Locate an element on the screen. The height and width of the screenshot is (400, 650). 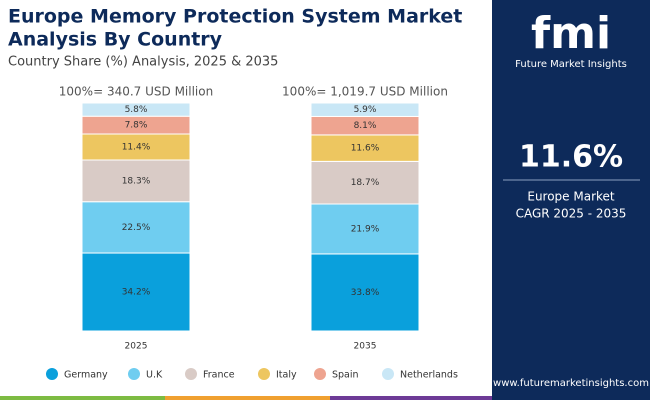
value-label: 21.9% is located at coordinates (365, 229).